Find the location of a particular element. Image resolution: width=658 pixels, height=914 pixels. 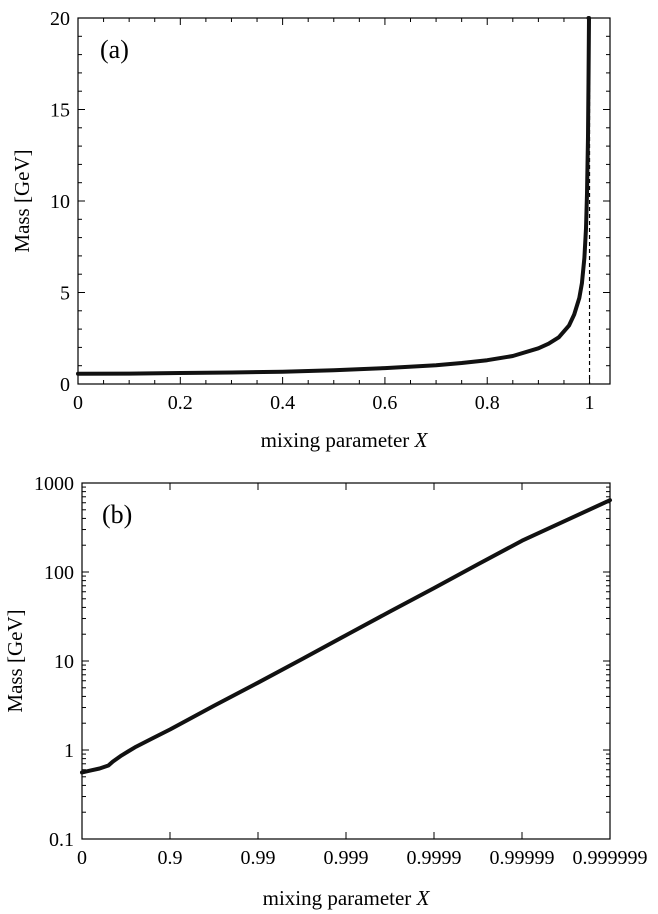

y-tick-label: 15 is located at coordinates (60, 111).